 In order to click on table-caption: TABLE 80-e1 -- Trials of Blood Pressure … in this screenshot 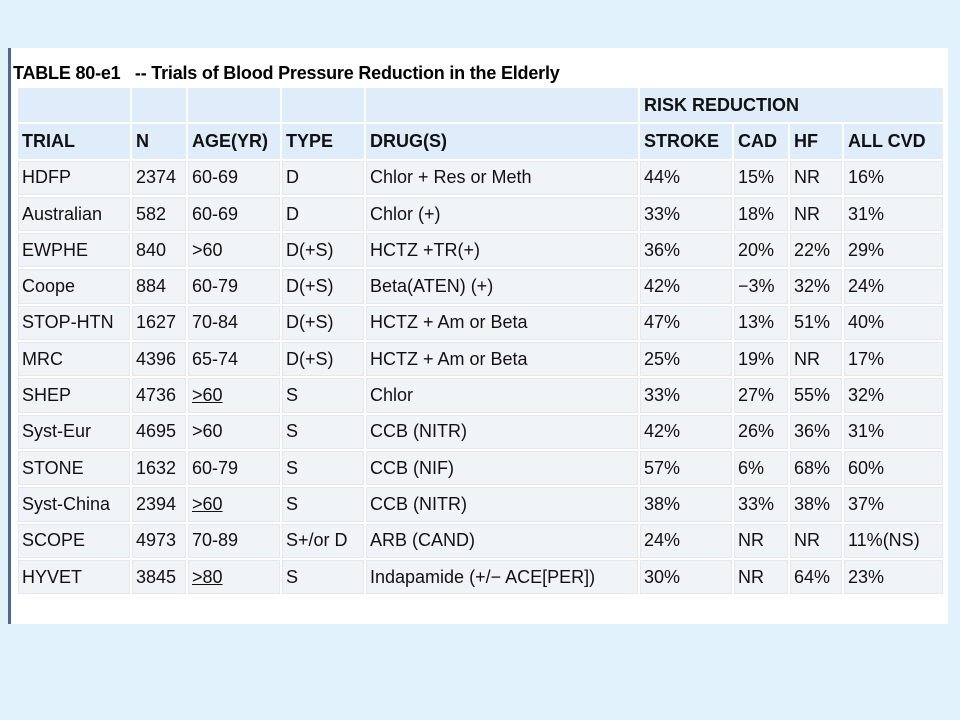, I will do `click(286, 73)`.